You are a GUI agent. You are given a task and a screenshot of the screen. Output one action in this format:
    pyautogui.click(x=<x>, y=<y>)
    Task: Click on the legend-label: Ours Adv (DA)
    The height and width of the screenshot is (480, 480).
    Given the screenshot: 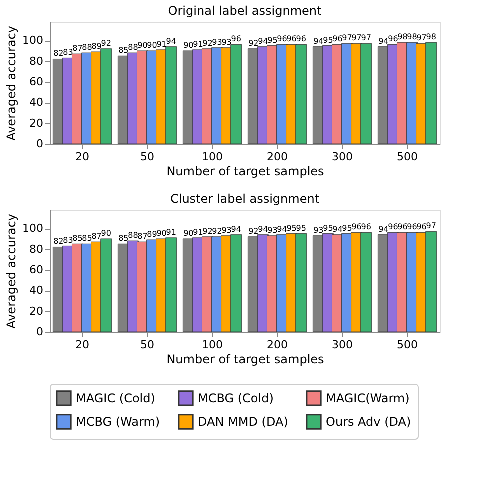 What is the action you would take?
    pyautogui.click(x=369, y=422)
    